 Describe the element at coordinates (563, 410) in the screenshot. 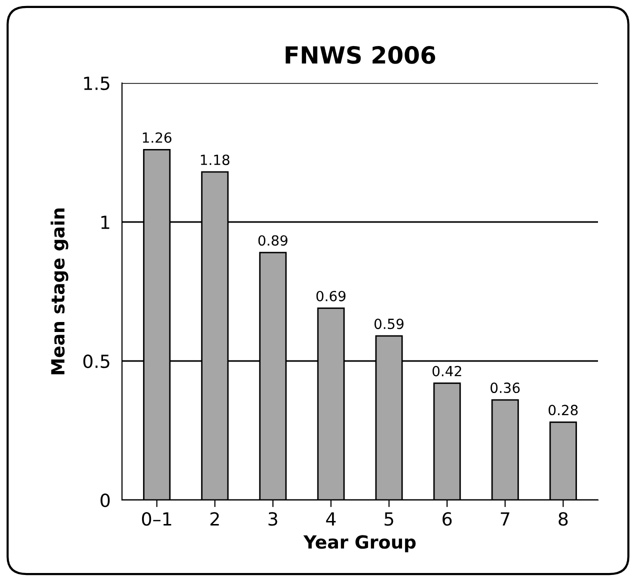

I see `data-label: 0.28` at that location.